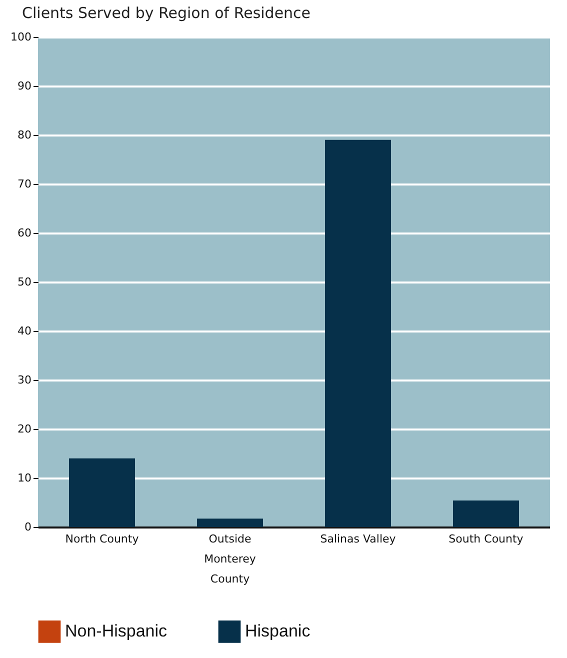  Describe the element at coordinates (25, 135) in the screenshot. I see `y-tick-label: 80` at that location.